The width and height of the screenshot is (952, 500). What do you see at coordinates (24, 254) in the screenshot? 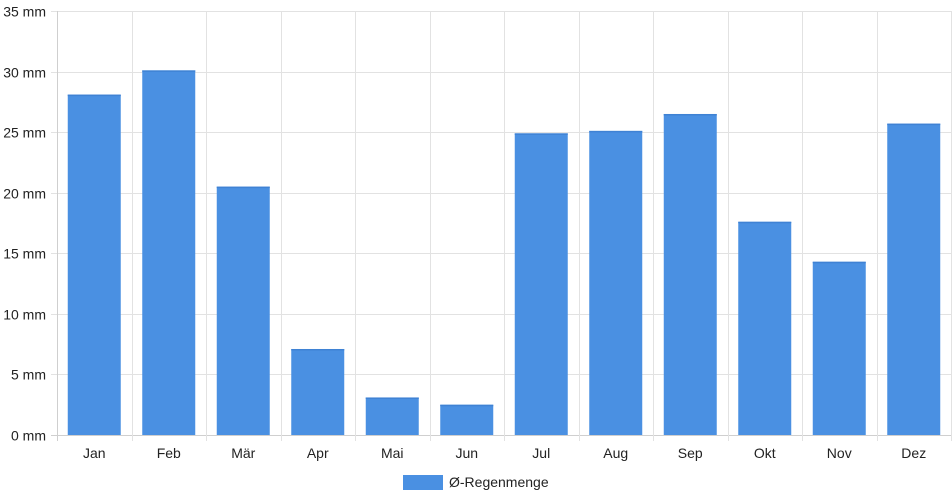
I see `y-tick-label: 15 mm` at bounding box center [24, 254].